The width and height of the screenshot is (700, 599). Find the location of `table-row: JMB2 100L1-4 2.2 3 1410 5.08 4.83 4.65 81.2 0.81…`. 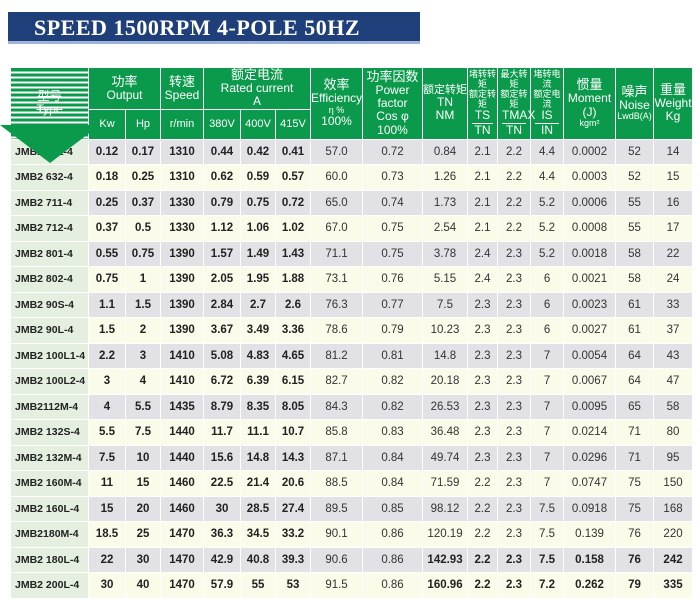

table-row: JMB2 100L1-4 2.2 3 1410 5.08 4.83 4.65 81.2 0.81… is located at coordinates (352, 356).